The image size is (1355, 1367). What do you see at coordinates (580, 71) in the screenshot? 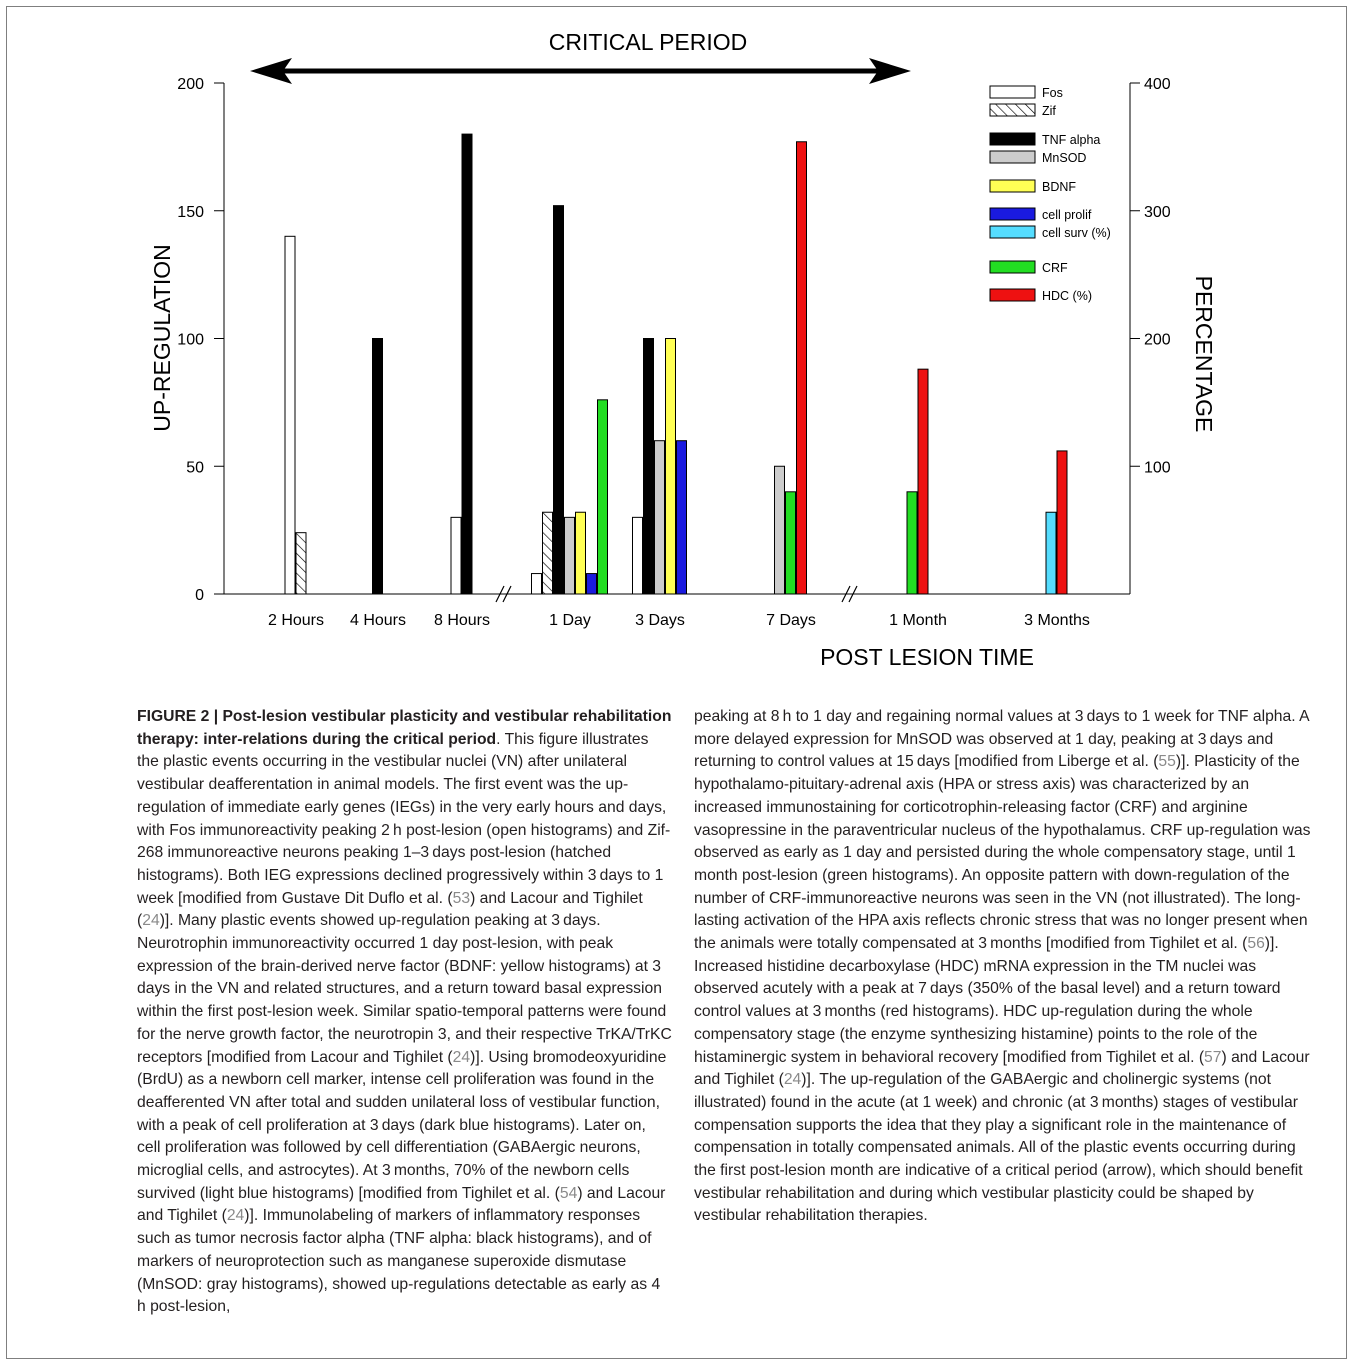
I see `critical-period-arrow` at bounding box center [580, 71].